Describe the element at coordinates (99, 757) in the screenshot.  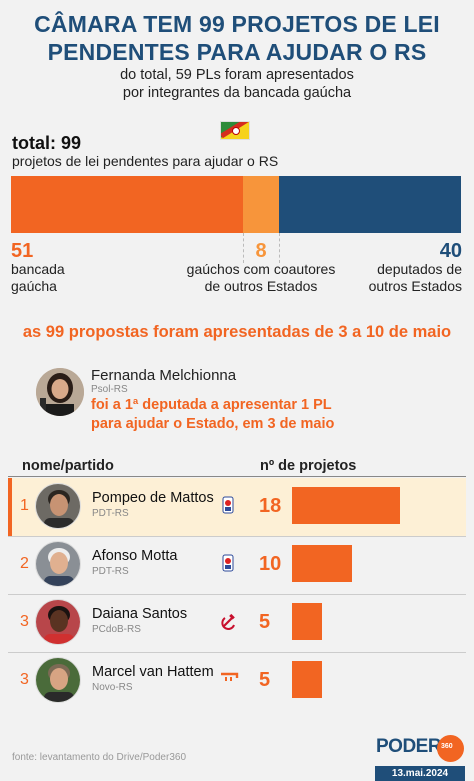
I see `source-note: fonte: levantamento do Drive/Poder360` at that location.